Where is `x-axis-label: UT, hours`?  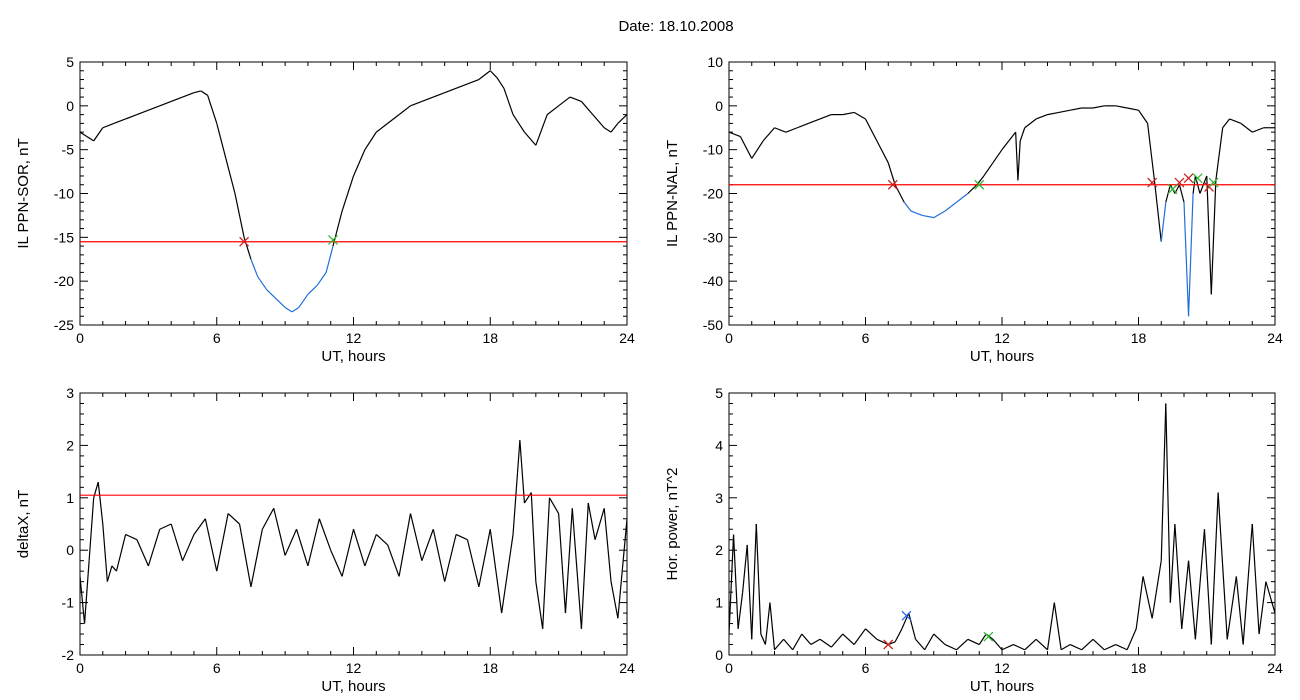
x-axis-label: UT, hours is located at coordinates (353, 356).